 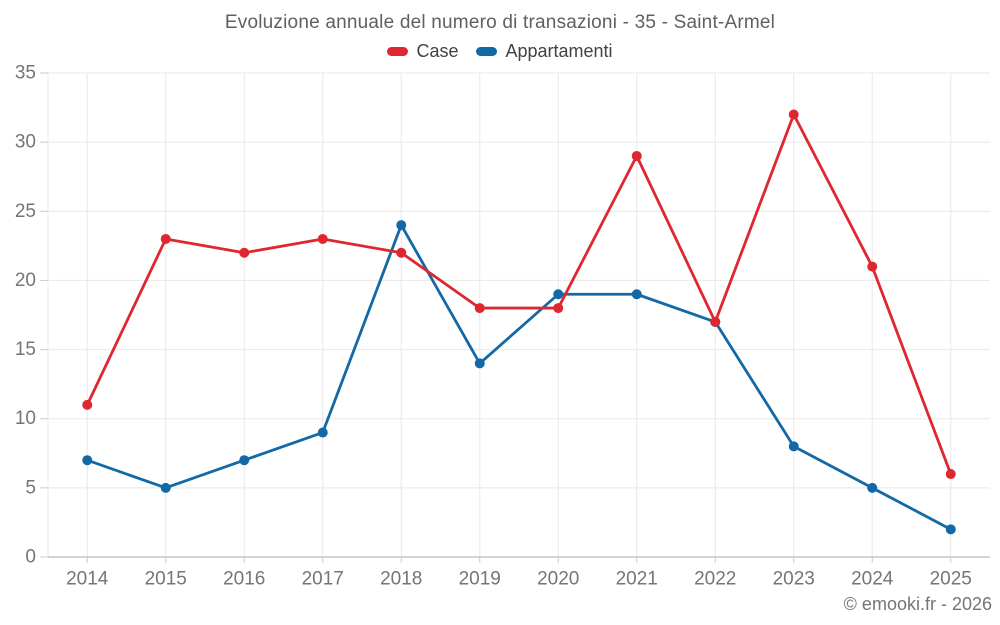 I want to click on data-point-appartamenti-2024, so click(x=872, y=487).